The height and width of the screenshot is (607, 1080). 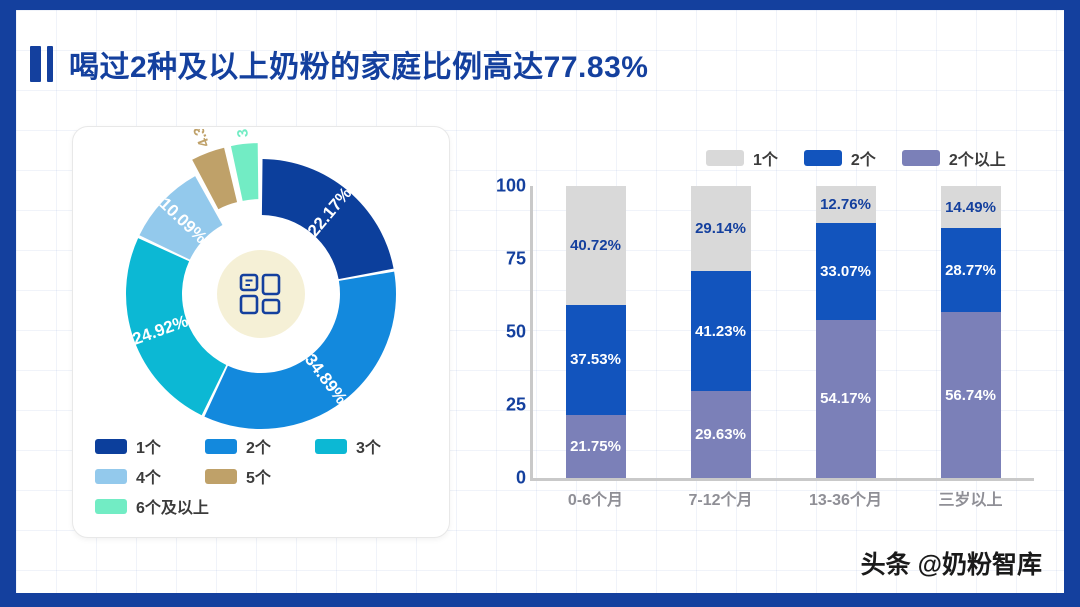 I want to click on bar-segment: 33.07%, so click(x=845, y=271).